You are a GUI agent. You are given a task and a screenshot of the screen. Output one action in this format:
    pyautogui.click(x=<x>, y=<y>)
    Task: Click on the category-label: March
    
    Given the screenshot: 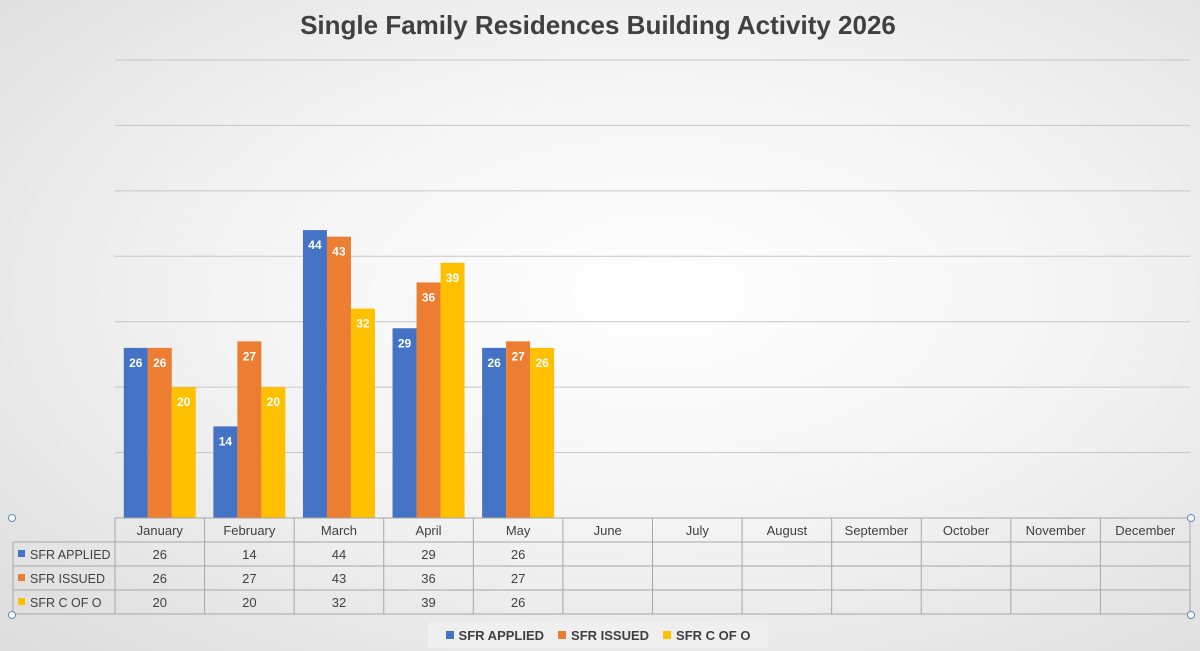 What is the action you would take?
    pyautogui.click(x=339, y=530)
    